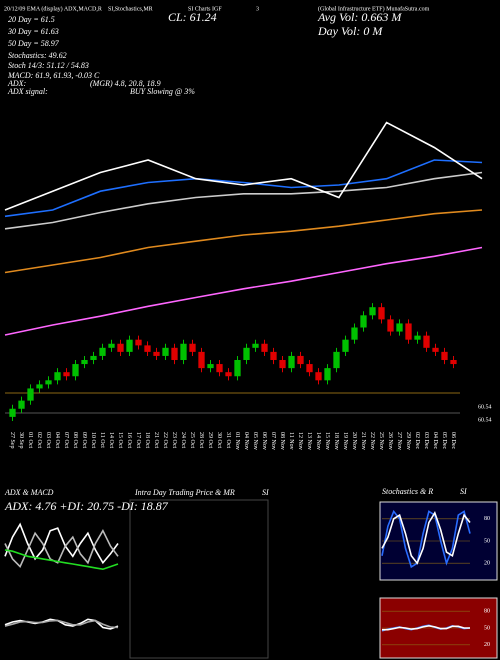  I want to click on x-tick-label: 04 Dec, so click(435, 440).